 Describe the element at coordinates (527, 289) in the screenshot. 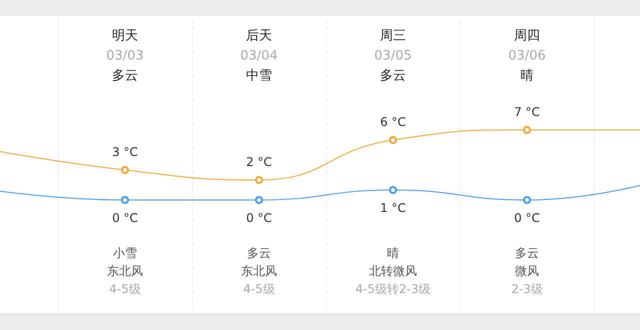

I see `text: 2-3级` at that location.